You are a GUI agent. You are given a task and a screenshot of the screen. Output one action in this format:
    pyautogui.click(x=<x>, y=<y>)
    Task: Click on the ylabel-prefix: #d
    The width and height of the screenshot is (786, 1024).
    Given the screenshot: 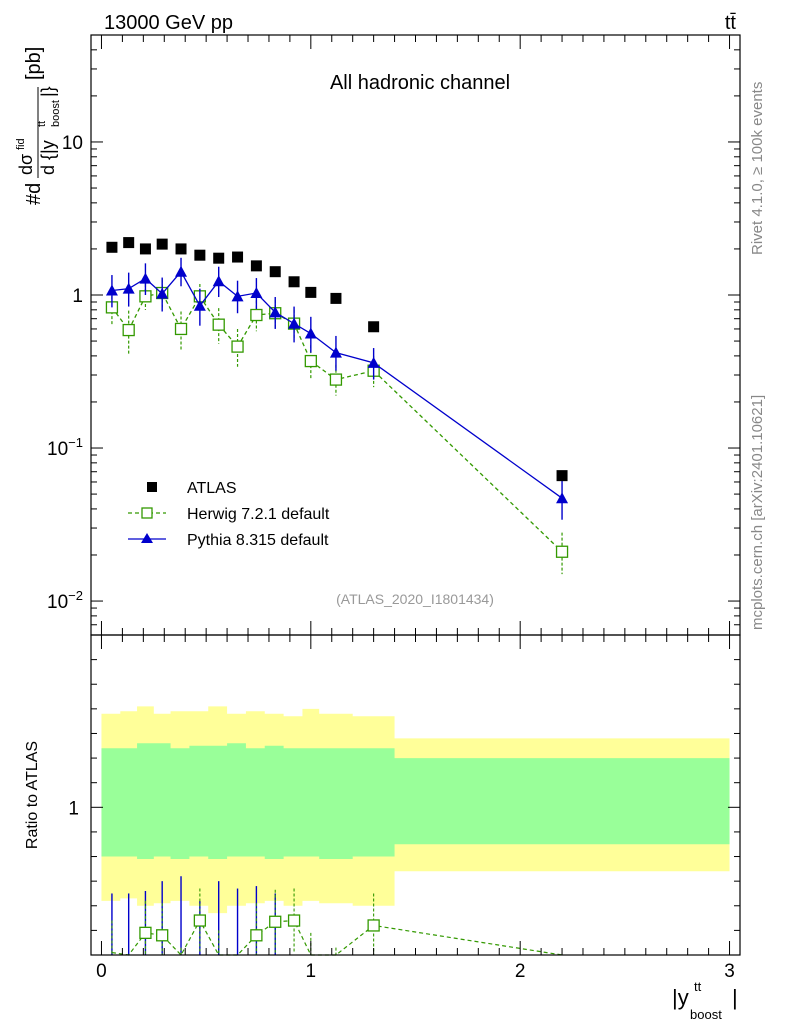 What is the action you would take?
    pyautogui.click(x=34, y=194)
    